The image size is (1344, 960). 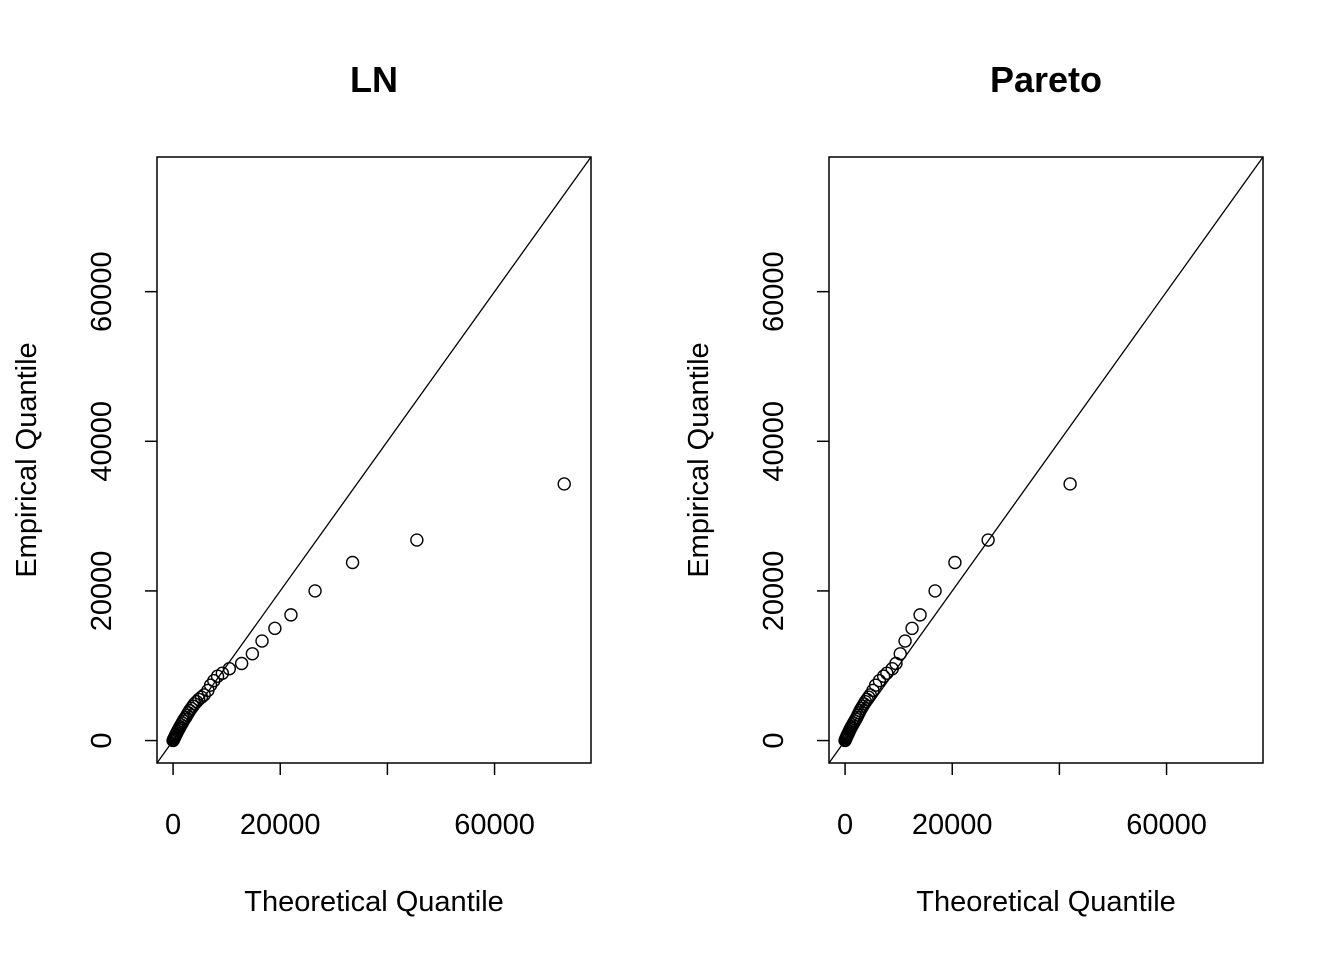 What do you see at coordinates (102, 291) in the screenshot?
I see `ln-y-tick-label: 60000` at bounding box center [102, 291].